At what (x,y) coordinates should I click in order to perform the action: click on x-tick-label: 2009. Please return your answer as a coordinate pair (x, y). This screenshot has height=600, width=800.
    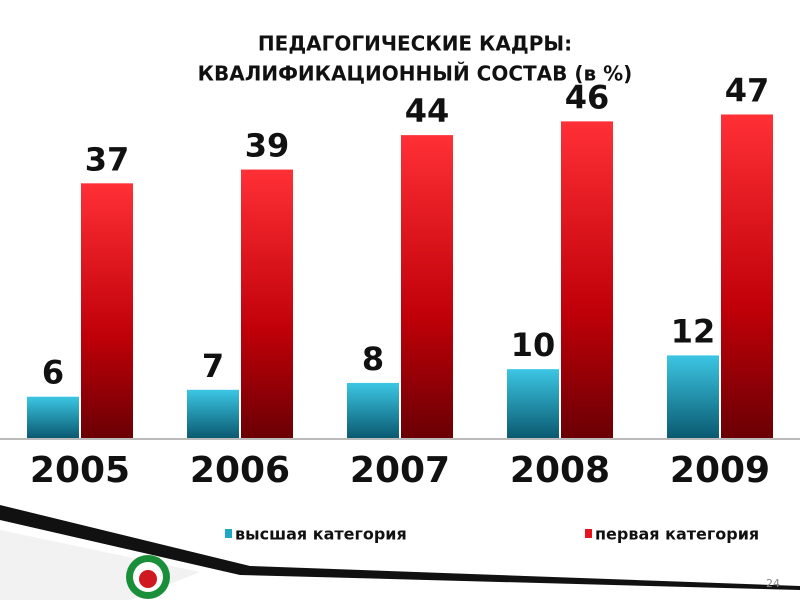
    Looking at the image, I should click on (720, 470).